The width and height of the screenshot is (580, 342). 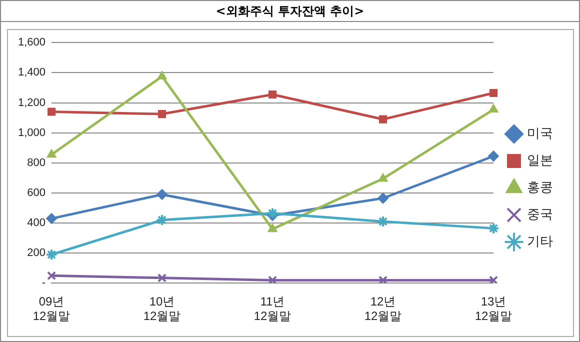 What do you see at coordinates (290, 11) in the screenshot?
I see `chart-title: <외화주식 투자잔액 추이>` at bounding box center [290, 11].